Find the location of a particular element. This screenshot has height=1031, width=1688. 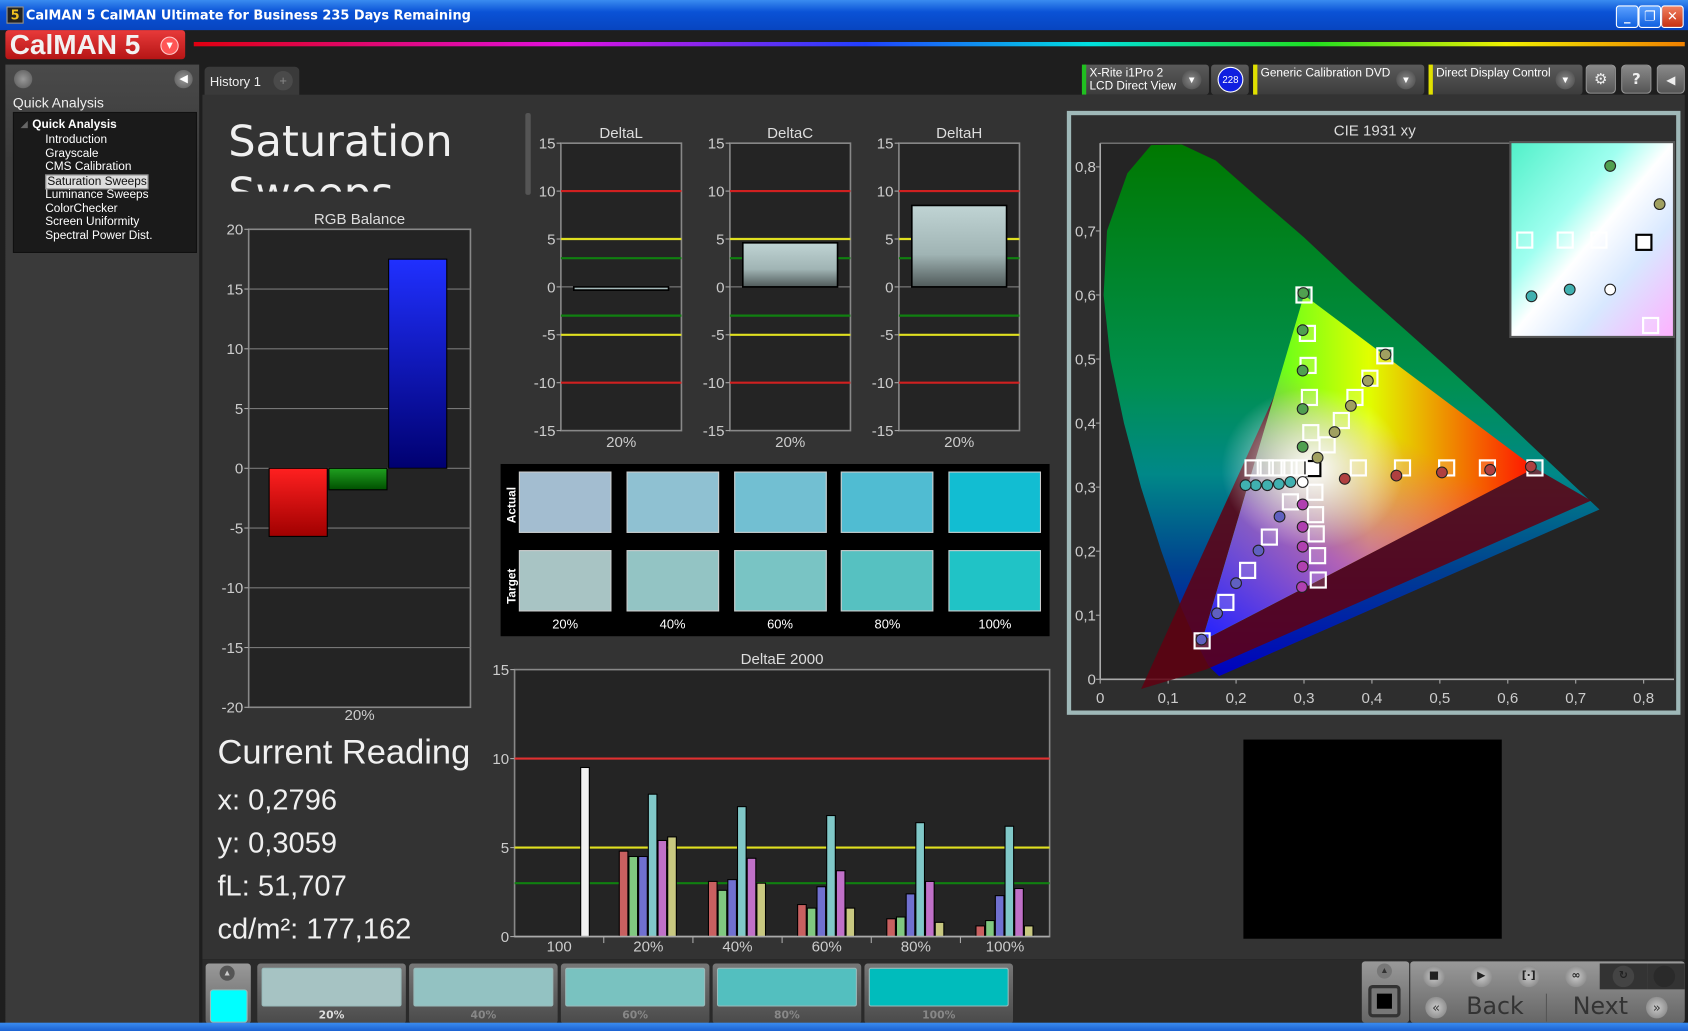

target-swatch is located at coordinates (995, 581).